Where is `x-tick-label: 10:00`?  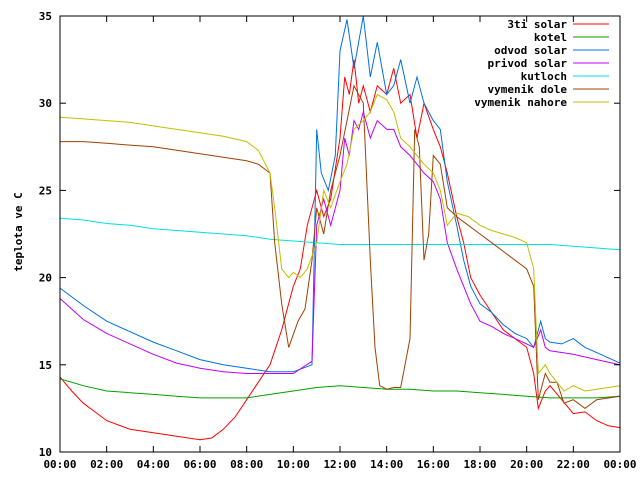 x-tick-label: 10:00 is located at coordinates (293, 464).